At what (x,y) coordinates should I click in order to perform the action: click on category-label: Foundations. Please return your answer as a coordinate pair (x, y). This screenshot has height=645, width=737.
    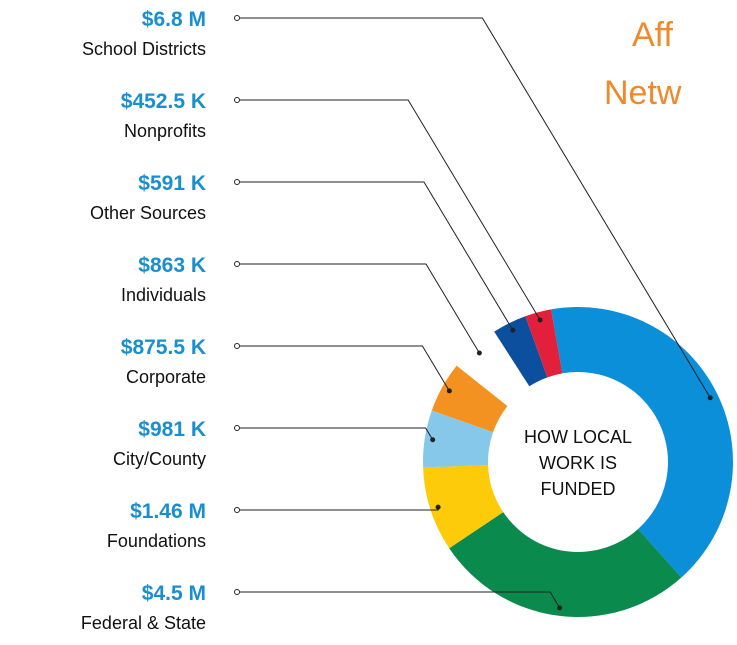
    Looking at the image, I should click on (156, 541).